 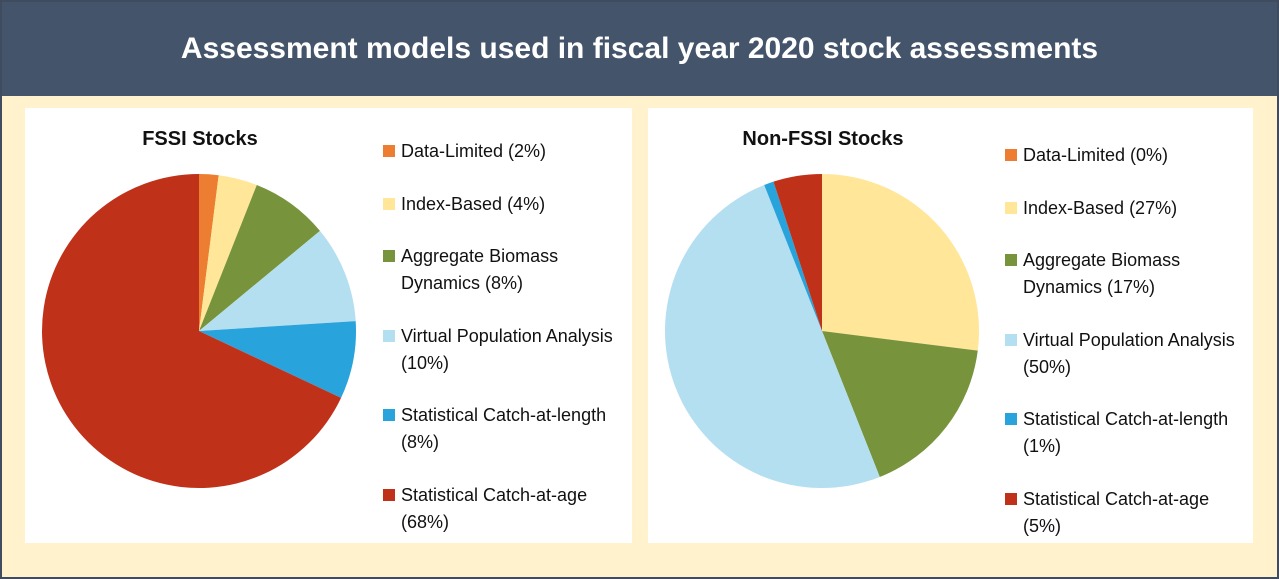 What do you see at coordinates (1126, 433) in the screenshot?
I see `legend-label: Statistical Catch-at-length (1%)` at bounding box center [1126, 433].